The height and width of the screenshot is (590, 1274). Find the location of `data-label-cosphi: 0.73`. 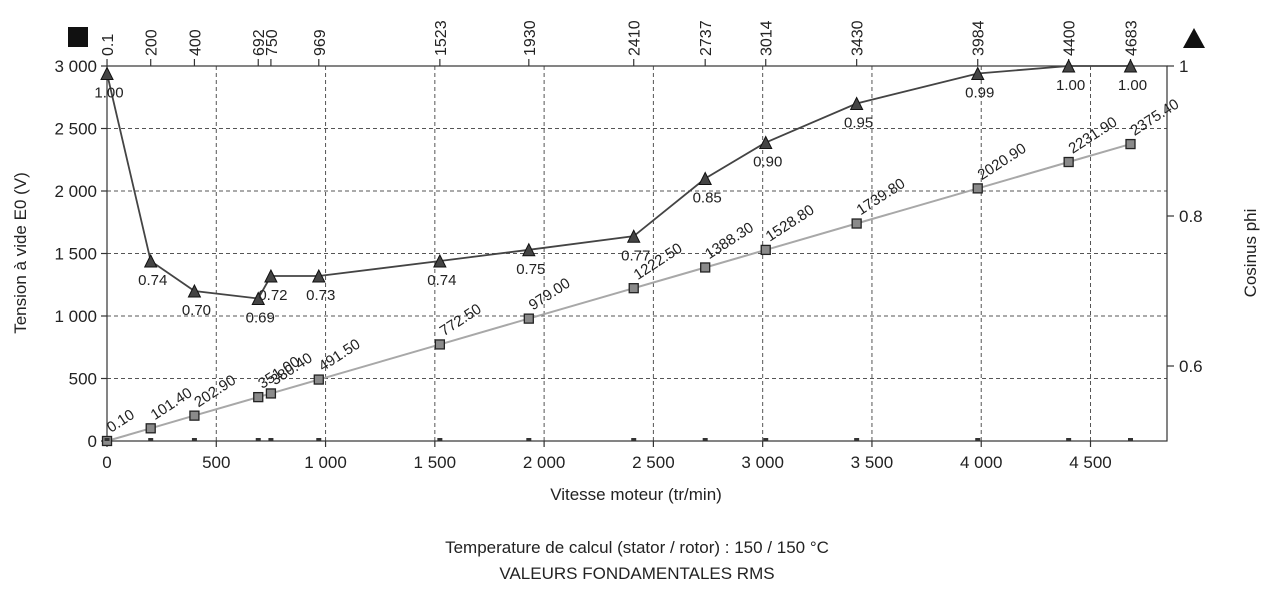

data-label-cosphi: 0.73 is located at coordinates (320, 295).